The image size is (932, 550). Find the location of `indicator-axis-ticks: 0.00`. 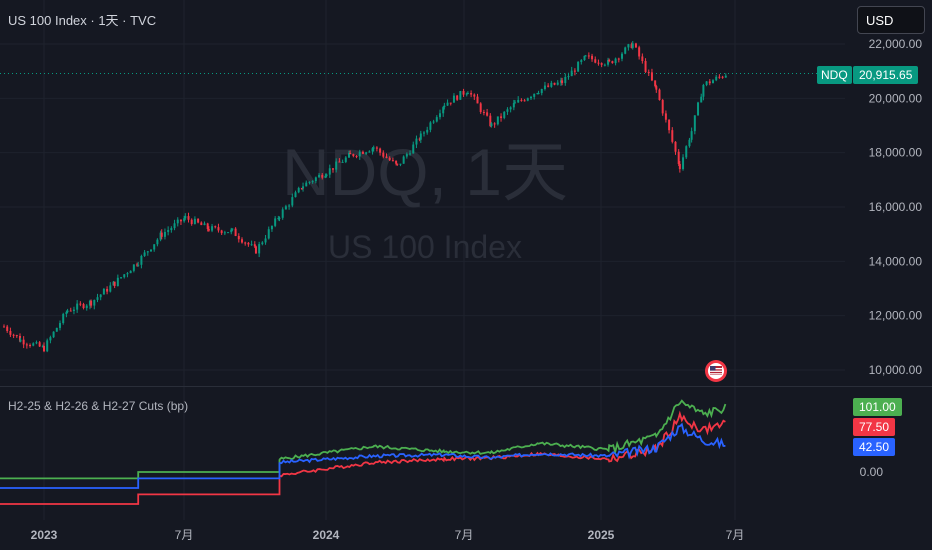

indicator-axis-ticks: 0.00 is located at coordinates (872, 472).